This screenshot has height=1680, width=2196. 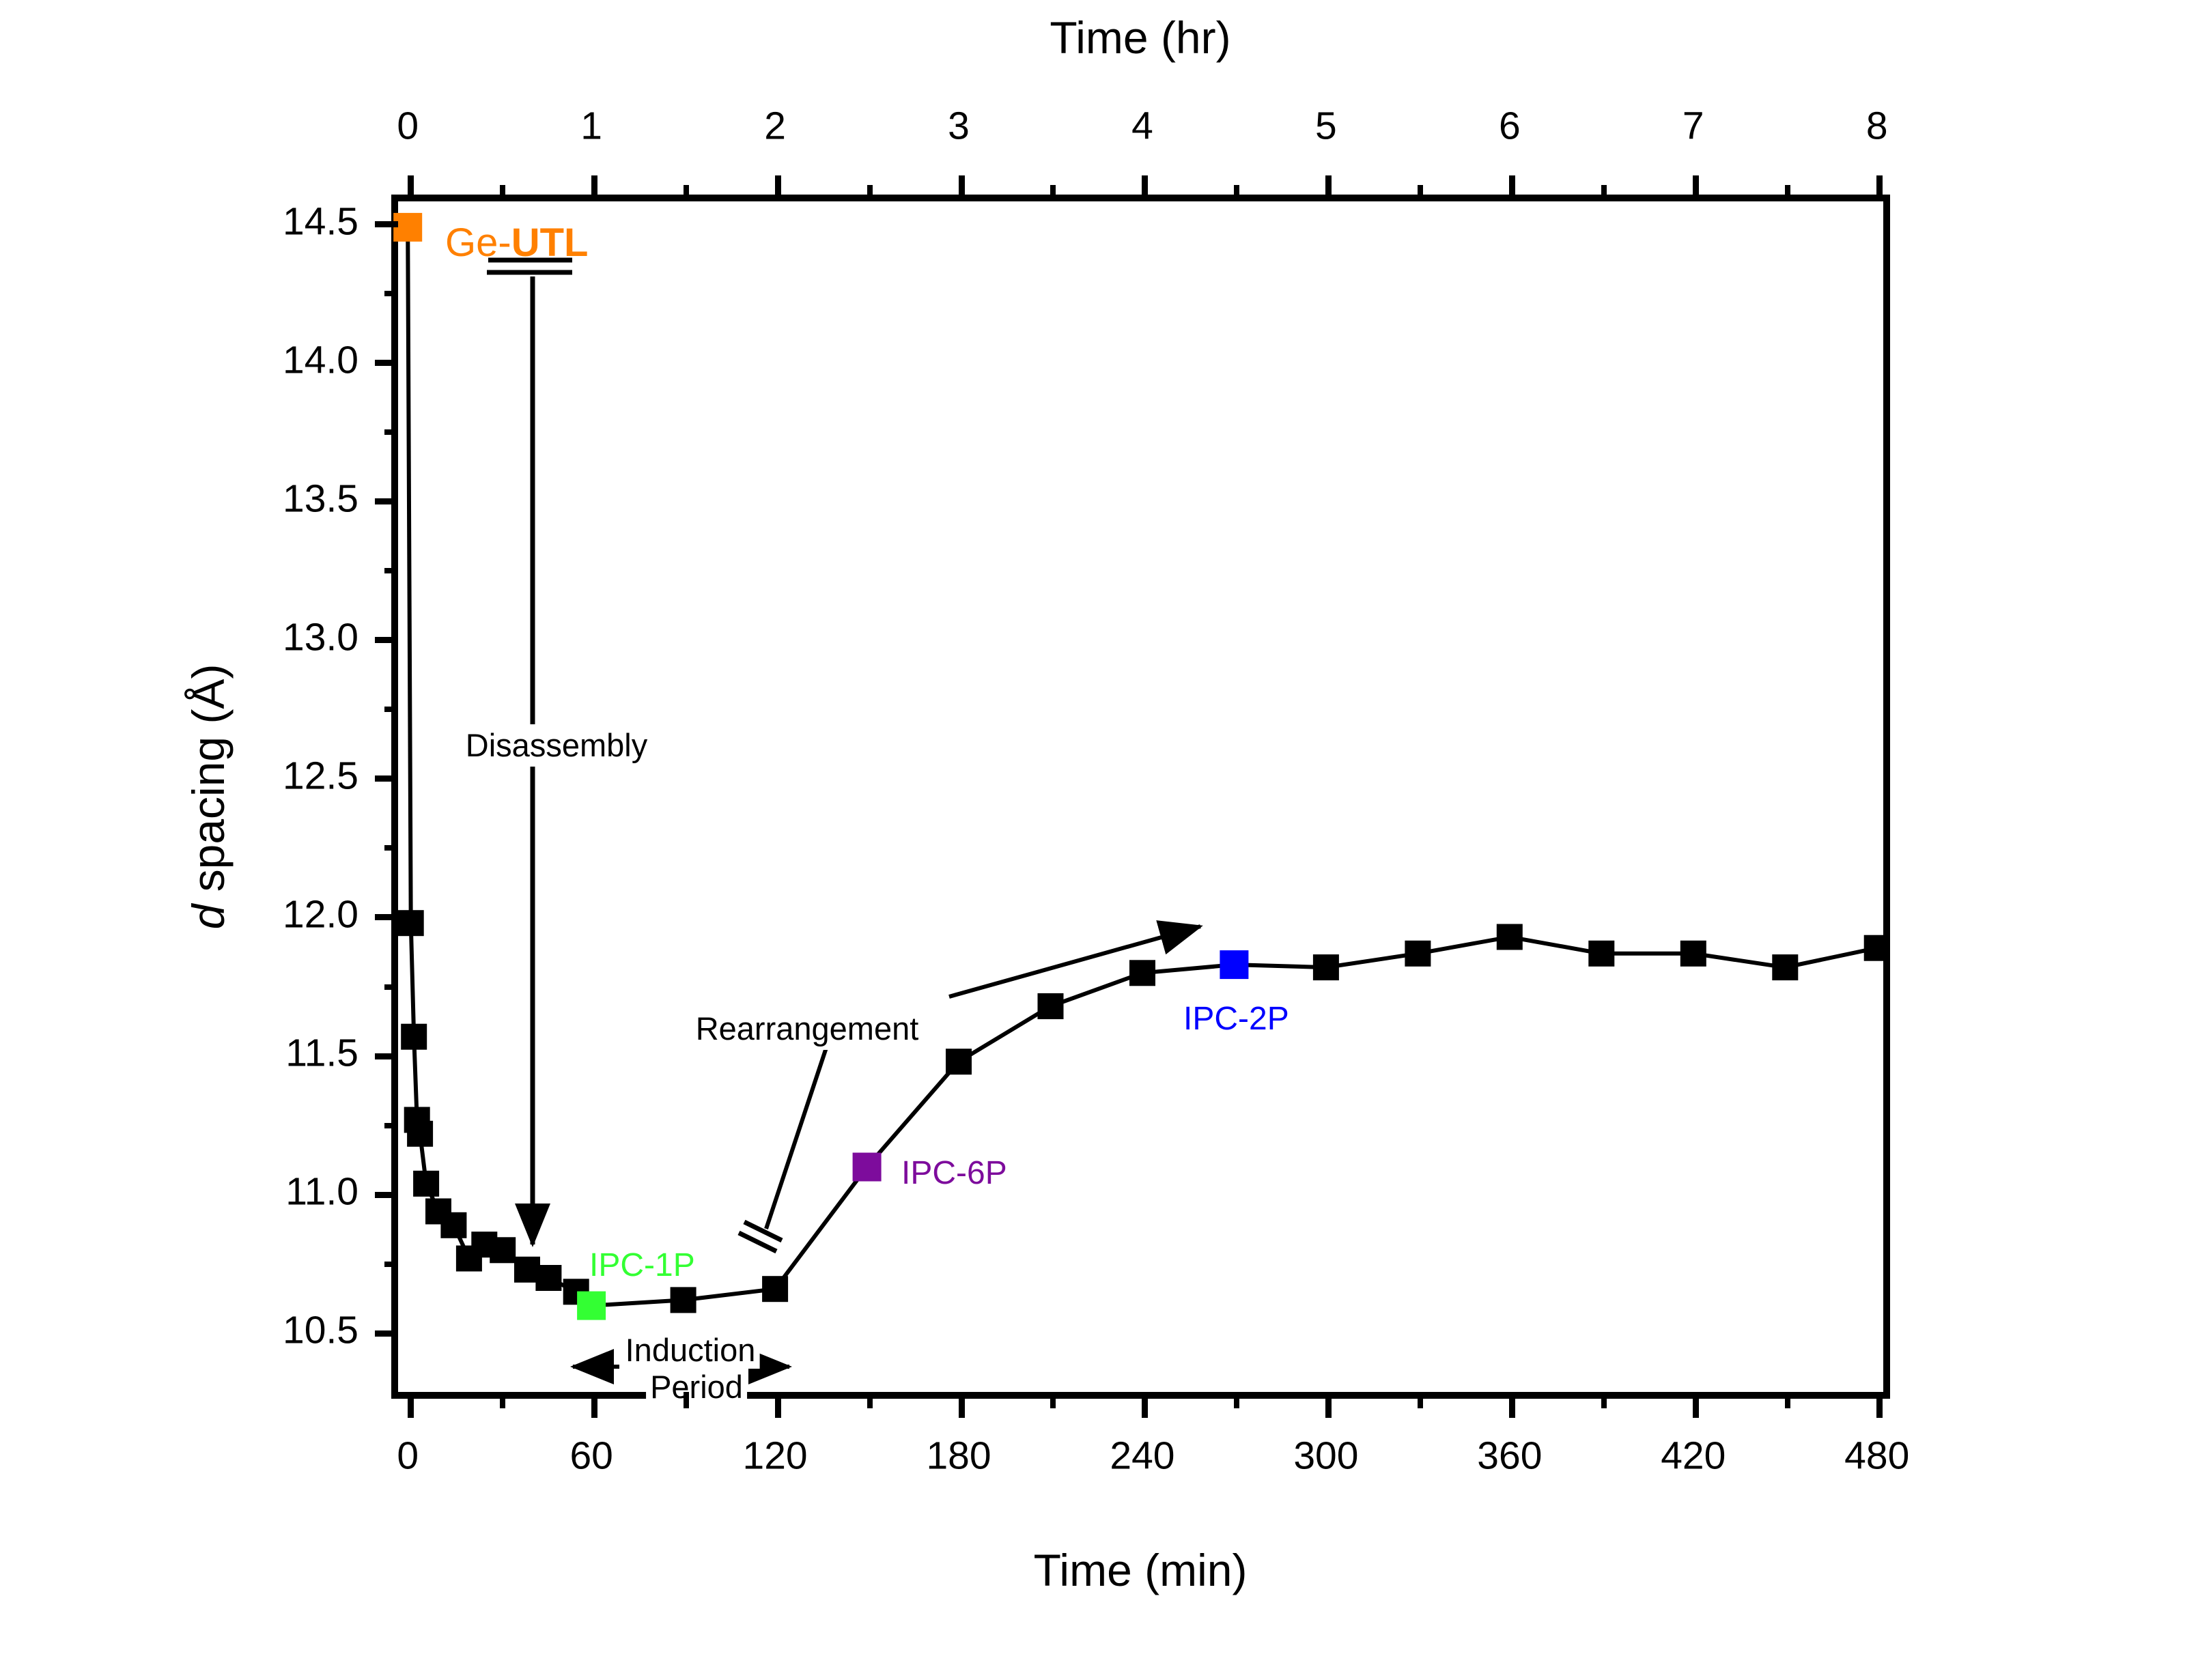 I want to click on left-axis-title-italic-d: d, so click(x=209, y=917).